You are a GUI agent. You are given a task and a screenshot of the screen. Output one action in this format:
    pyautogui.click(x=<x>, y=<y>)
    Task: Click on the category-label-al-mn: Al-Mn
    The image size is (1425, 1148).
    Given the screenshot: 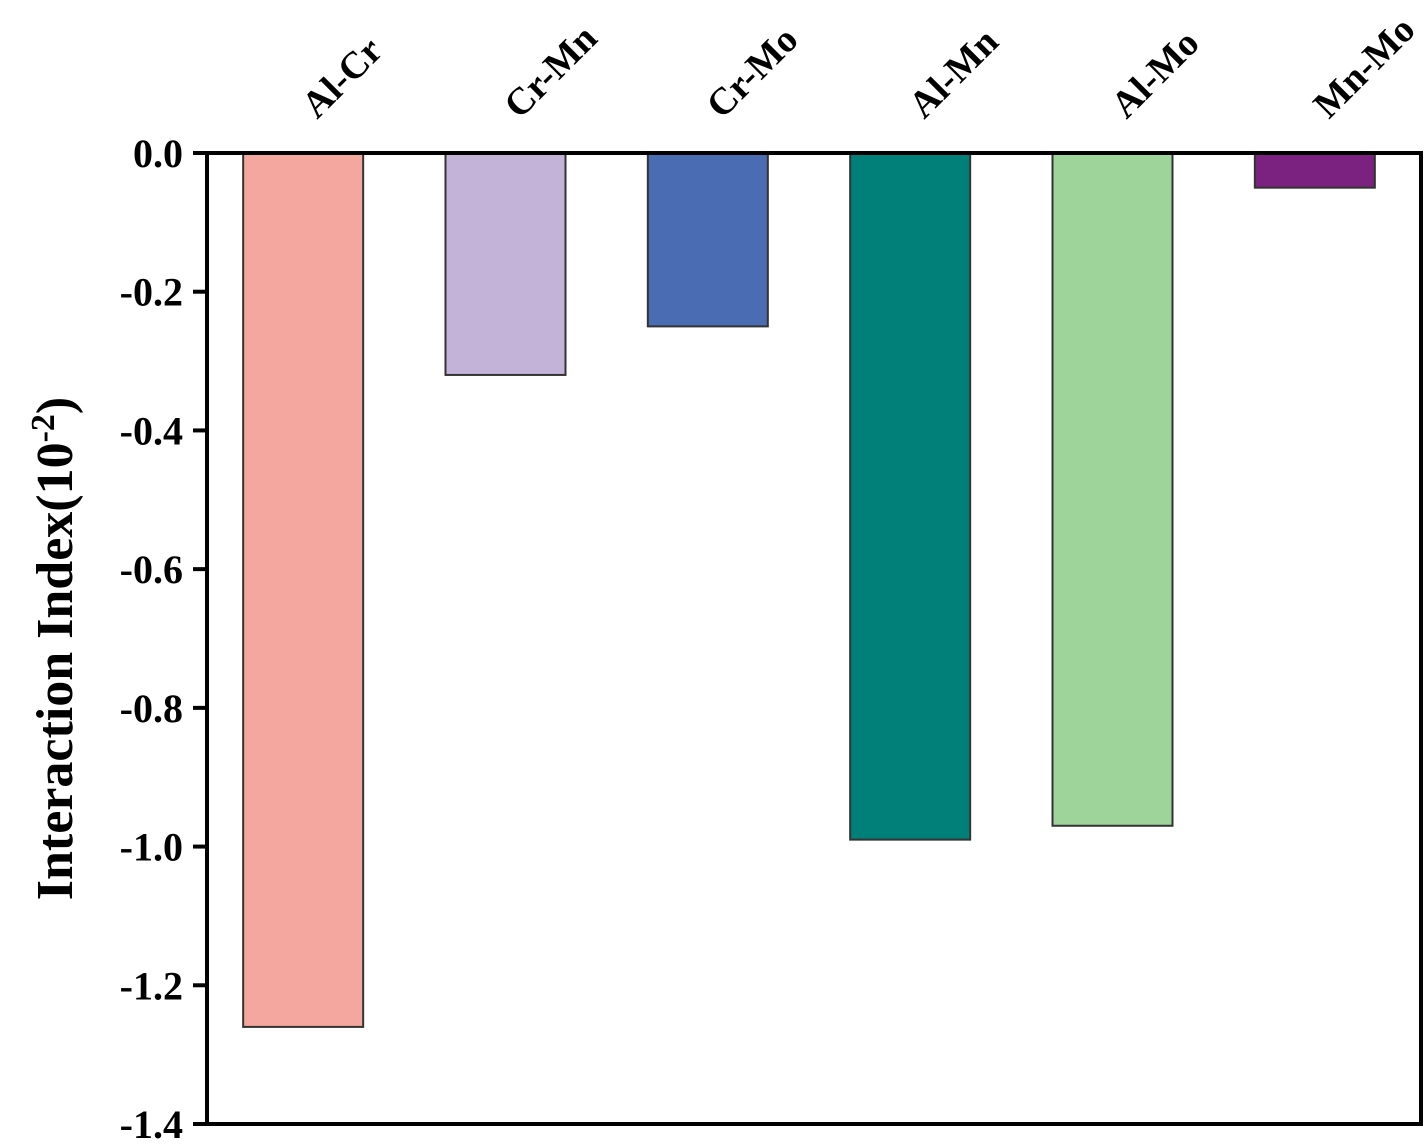 What is the action you would take?
    pyautogui.click(x=954, y=74)
    